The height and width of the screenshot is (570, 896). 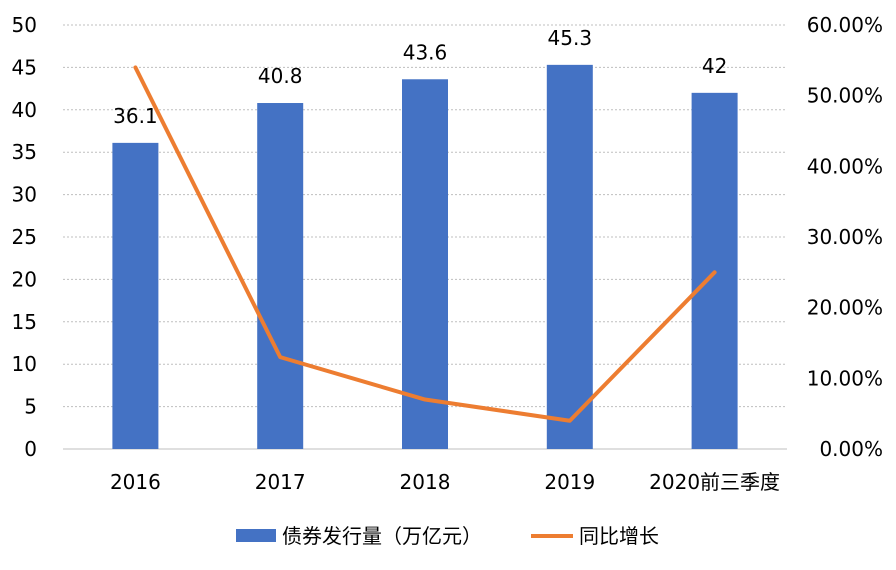 I want to click on y-left-tick-label: 45, so click(x=24, y=67).